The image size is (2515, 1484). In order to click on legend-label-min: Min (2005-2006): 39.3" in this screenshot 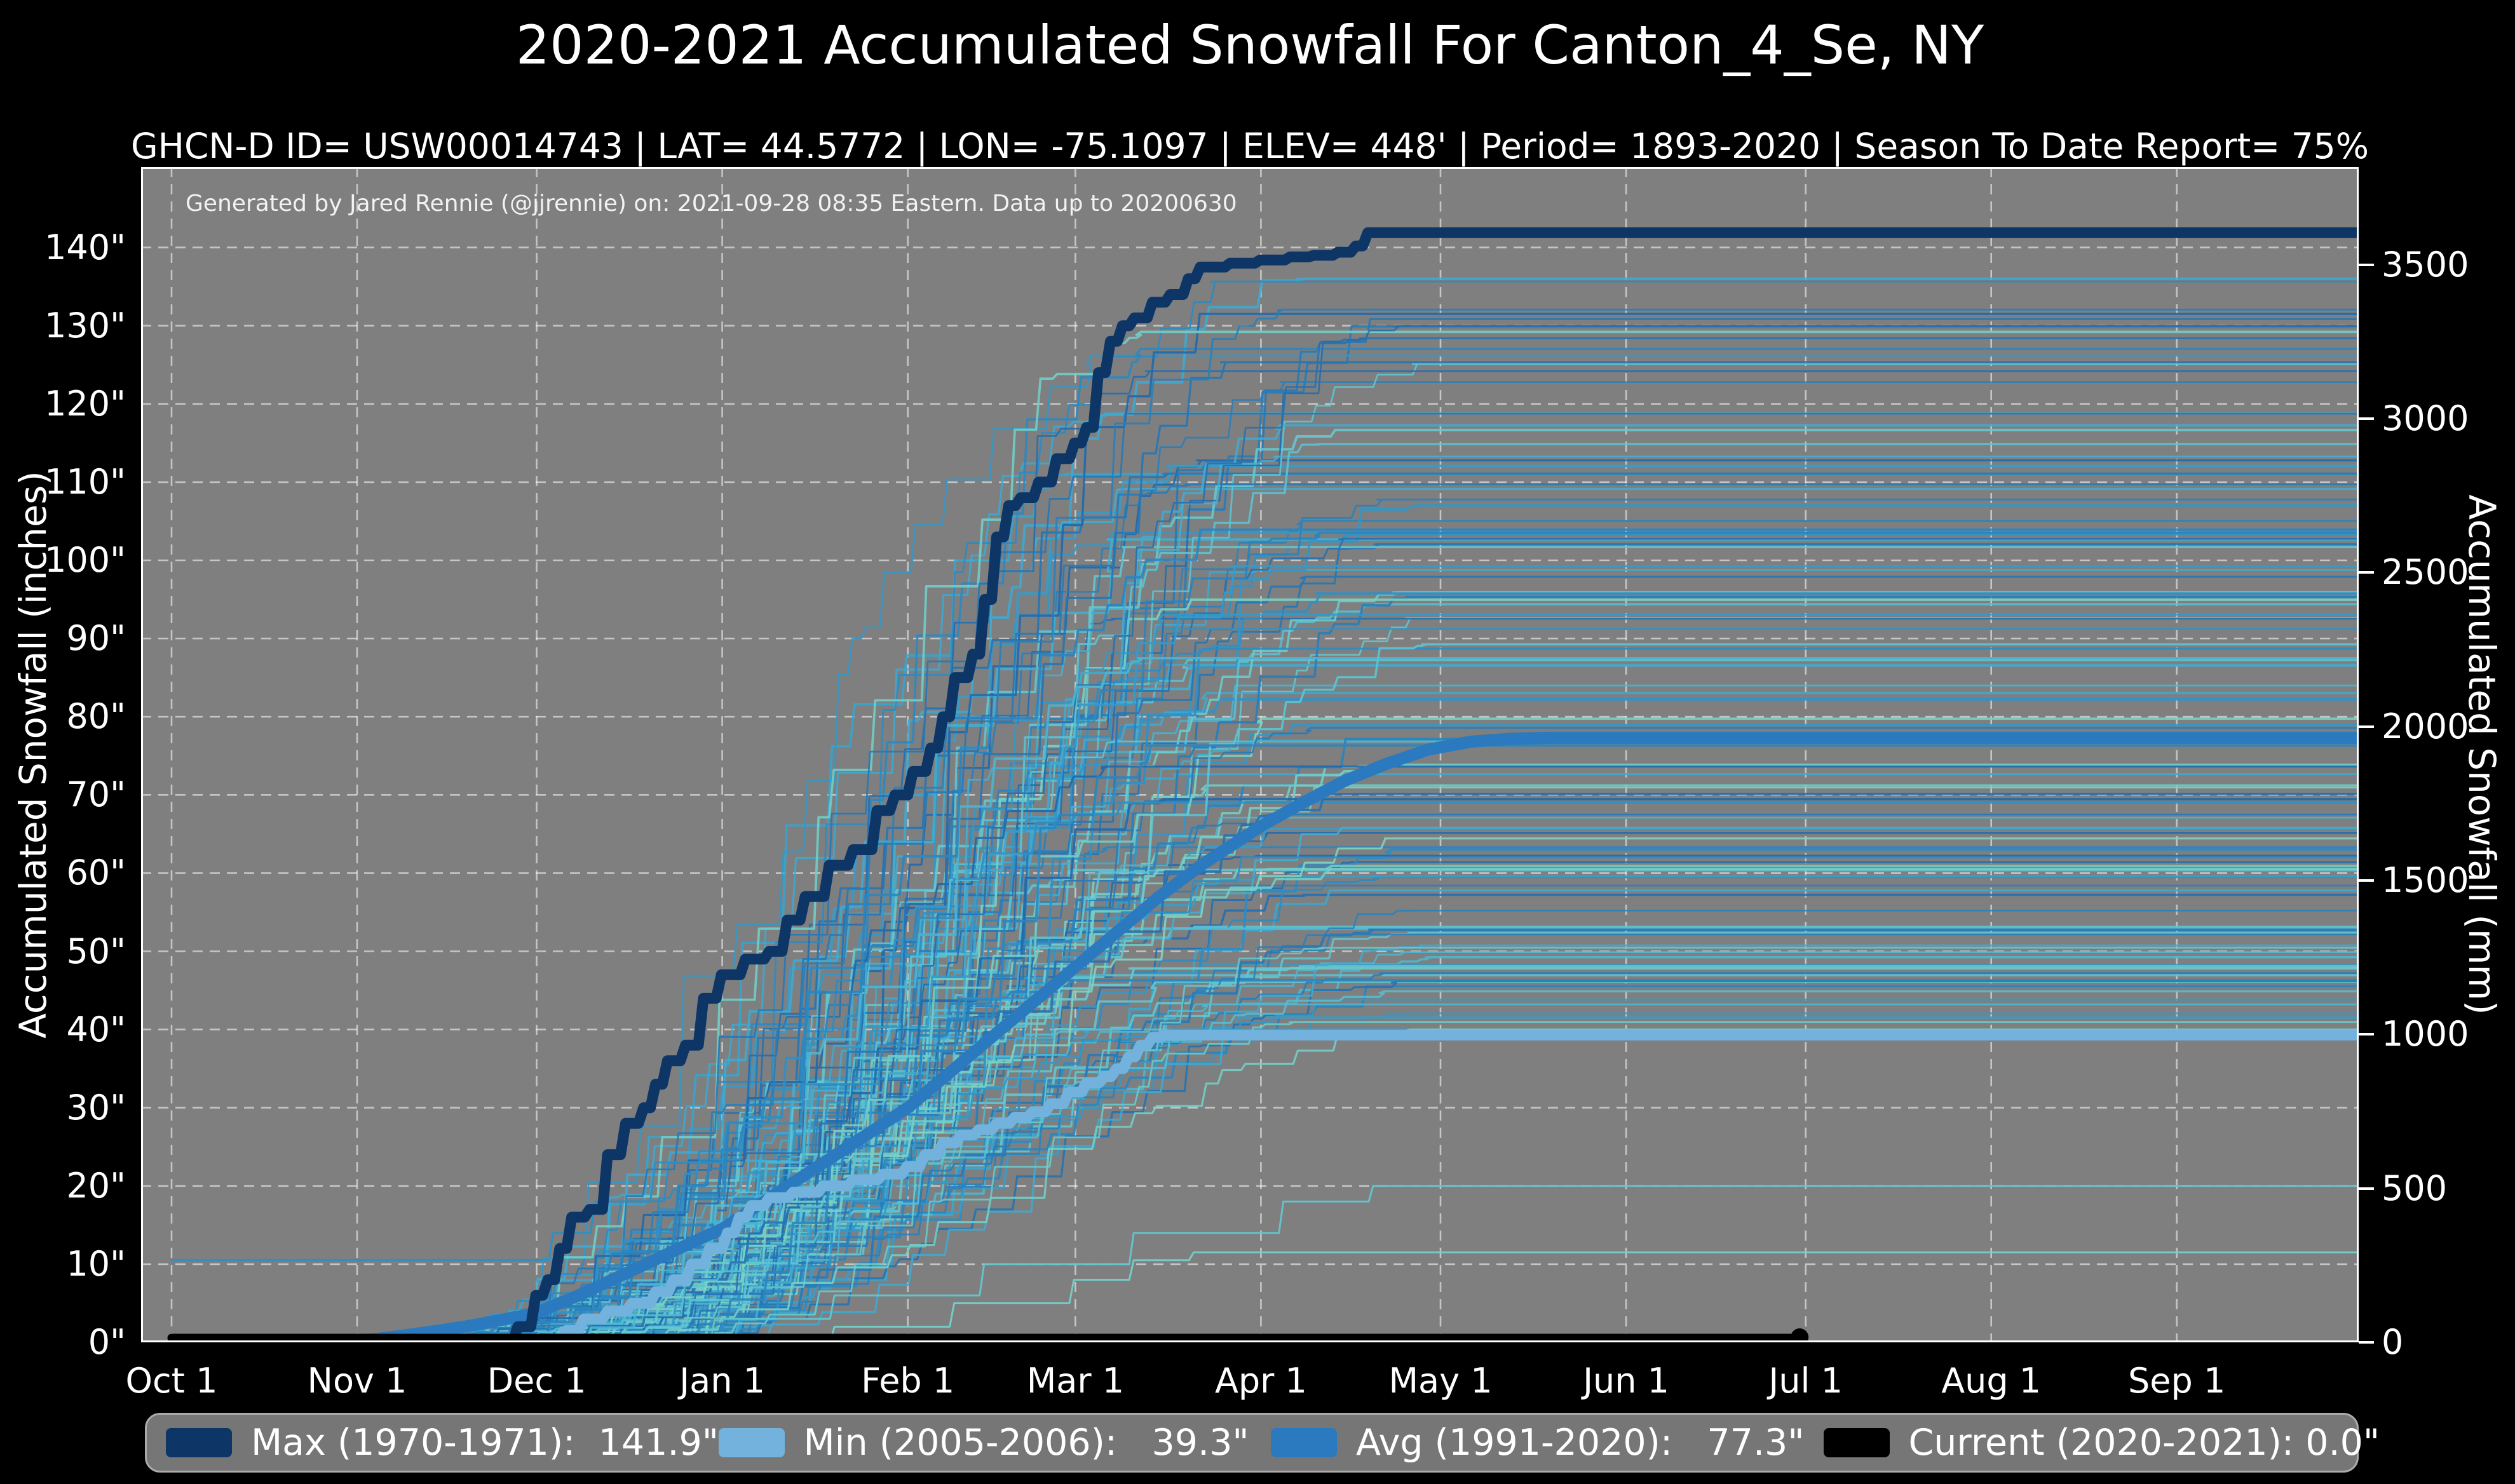, I will do `click(1026, 1443)`.